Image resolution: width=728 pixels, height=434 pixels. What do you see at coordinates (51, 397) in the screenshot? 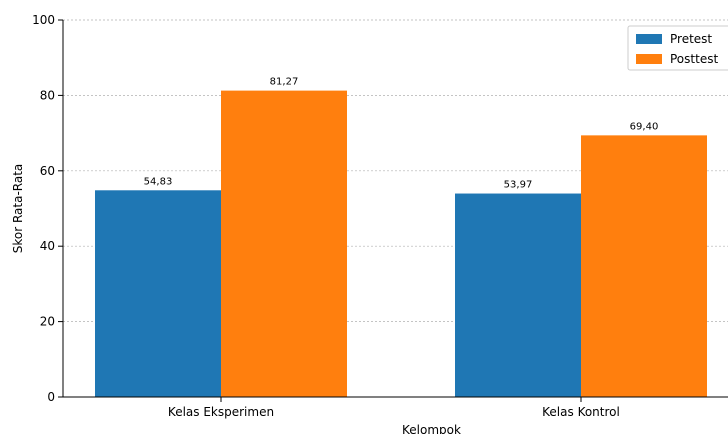
I see `y-tick-label: 0` at bounding box center [51, 397].